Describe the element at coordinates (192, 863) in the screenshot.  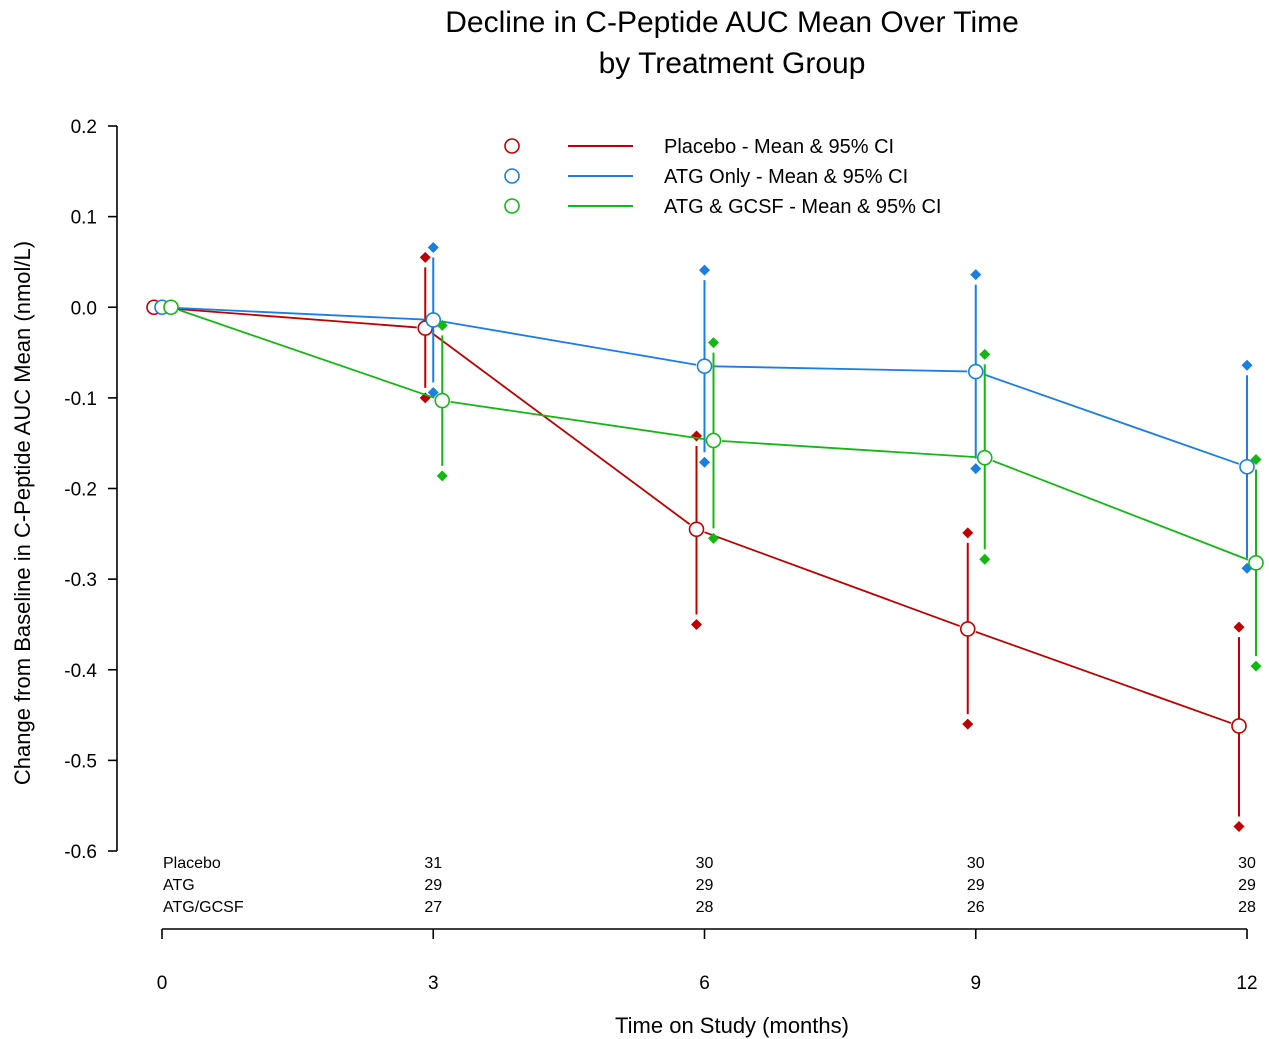
I see `n-table-row-label: Placebo` at that location.